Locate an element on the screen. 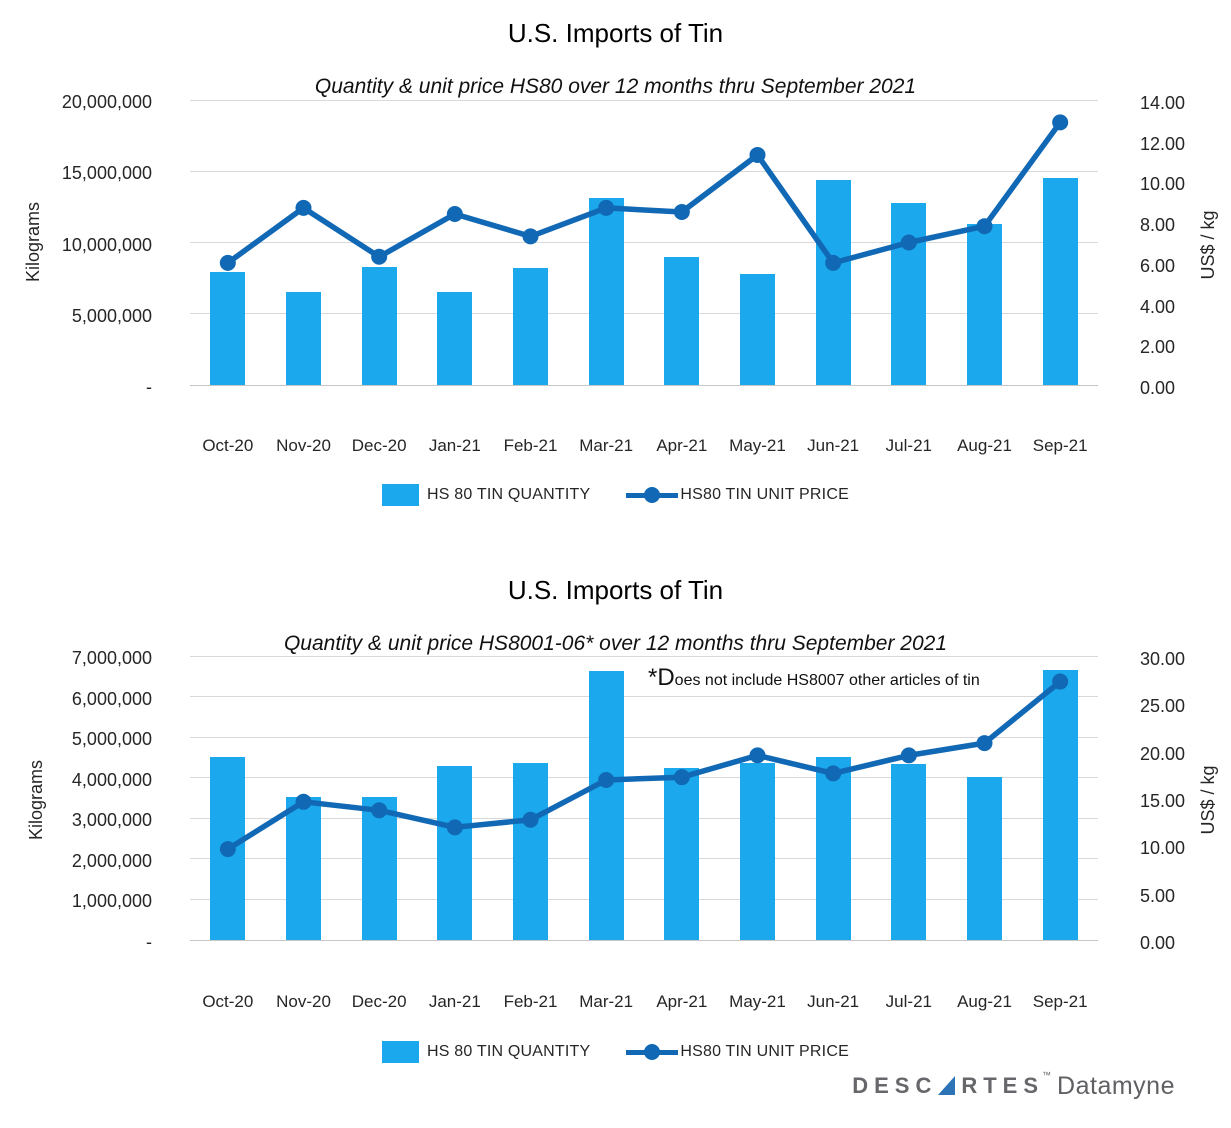  unit-price-polyline is located at coordinates (644, 765).